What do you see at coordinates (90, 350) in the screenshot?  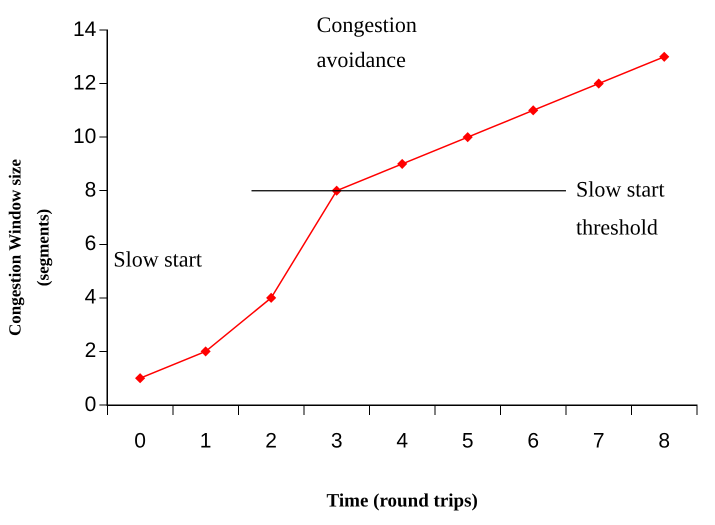 I see `y-tick-label: 2` at bounding box center [90, 350].